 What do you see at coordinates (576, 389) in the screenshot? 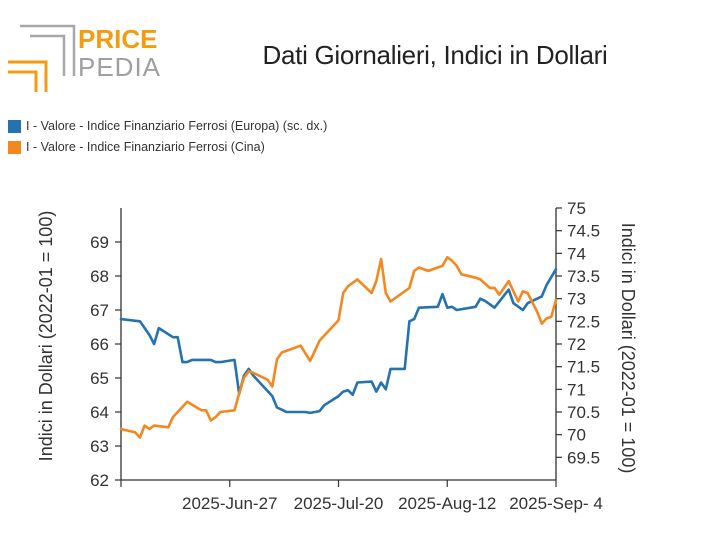
I see `y-tick-label-right: 71` at bounding box center [576, 389].